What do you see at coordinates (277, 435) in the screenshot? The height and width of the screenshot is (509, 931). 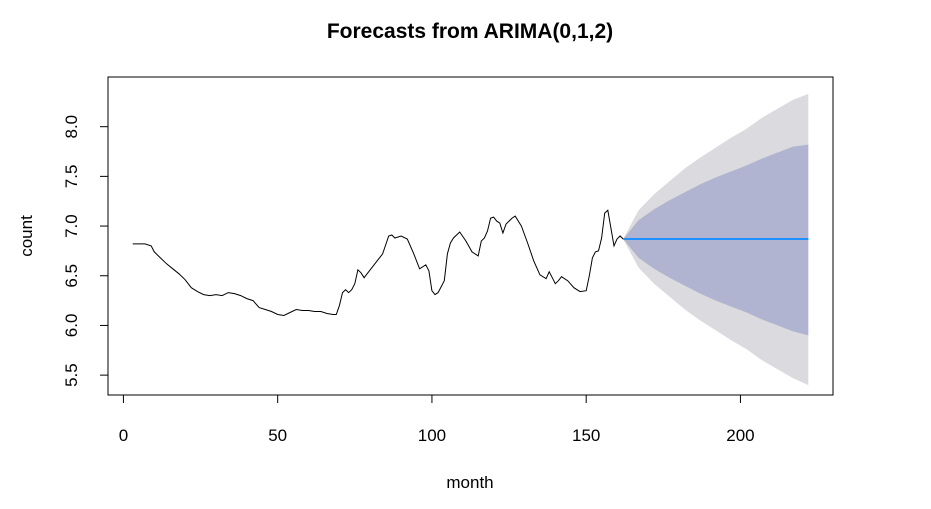 I see `x-tick-label: 50` at bounding box center [277, 435].